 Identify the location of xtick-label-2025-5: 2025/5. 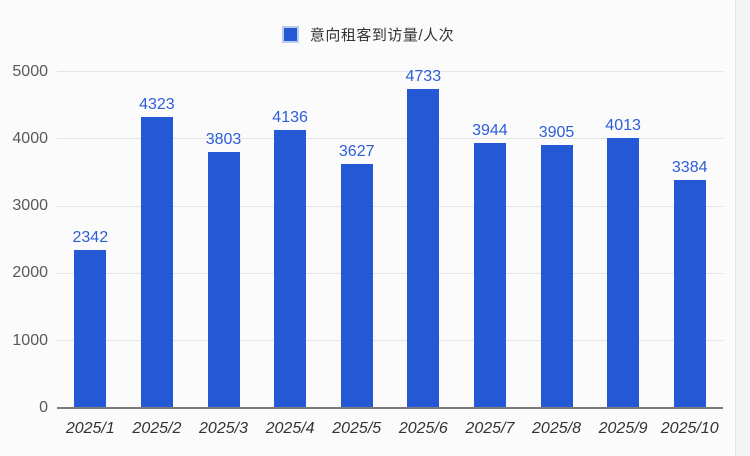
(357, 428).